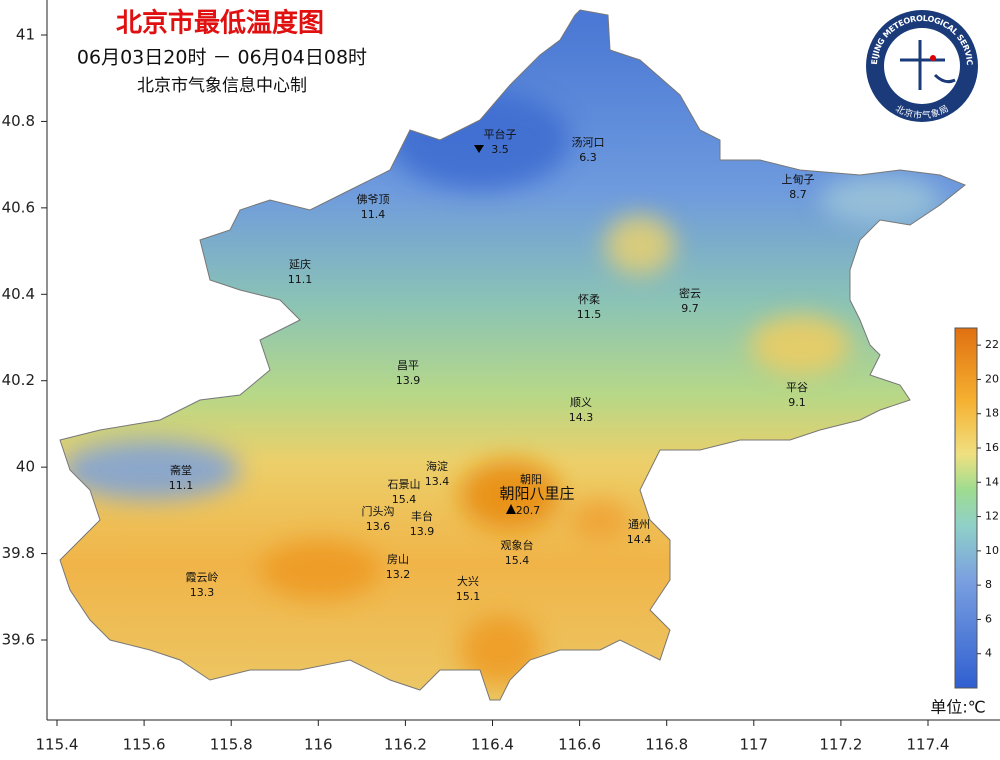 The width and height of the screenshot is (1000, 760). Describe the element at coordinates (378, 526) in the screenshot. I see `station-value: 13.6` at that location.